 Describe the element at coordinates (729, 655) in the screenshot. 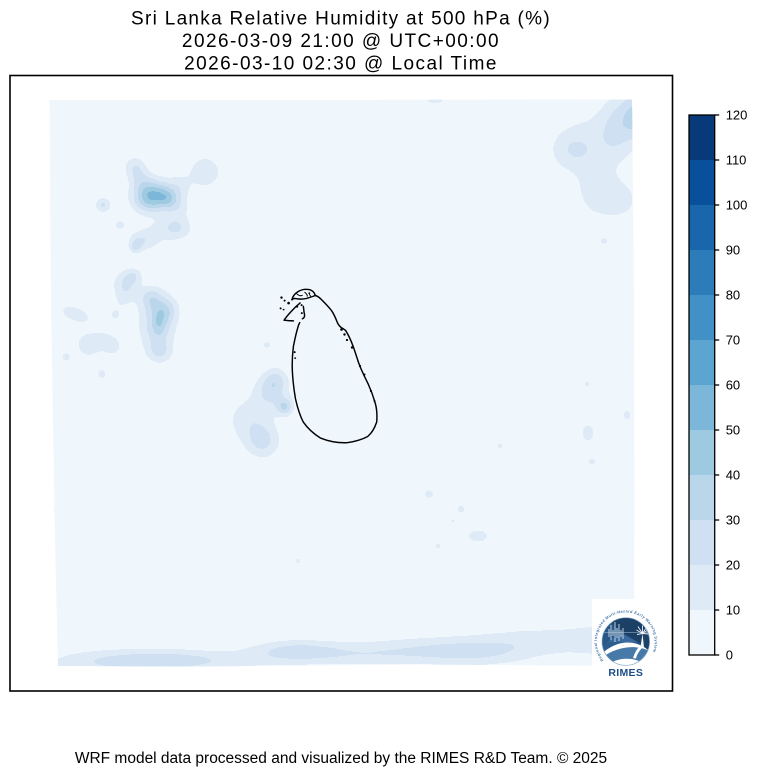

I see `svg-text: 0` at that location.